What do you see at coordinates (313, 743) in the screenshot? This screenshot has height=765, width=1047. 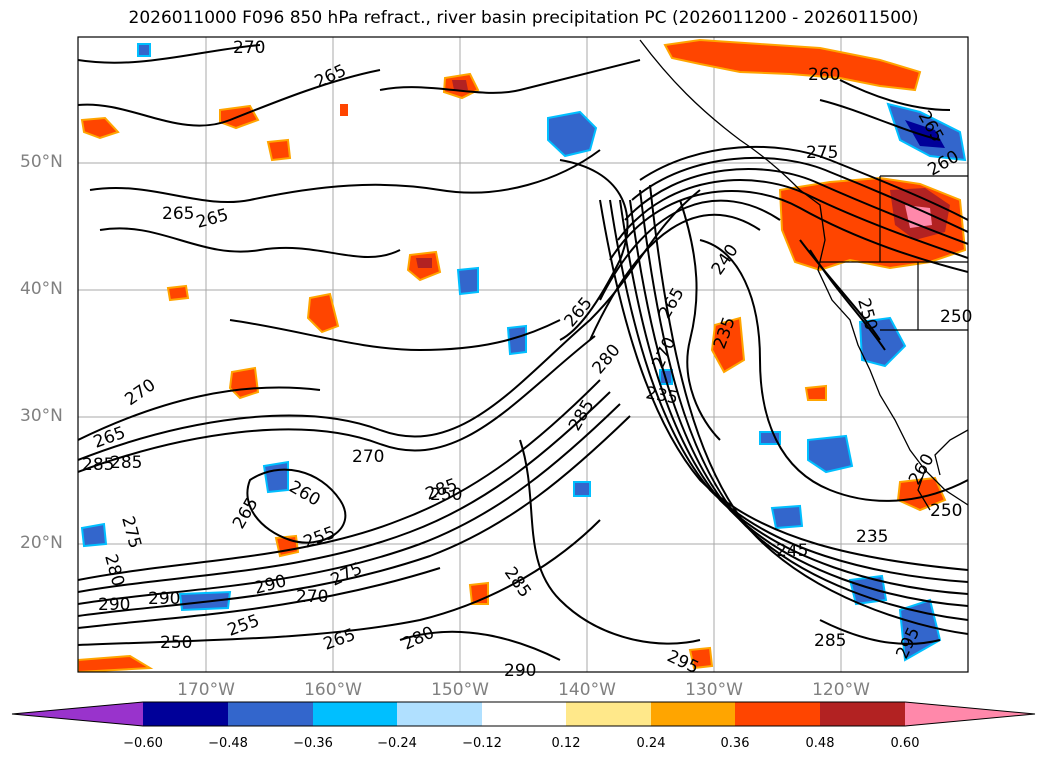 I see `colorbar-tick-label: −0.36` at bounding box center [313, 743].